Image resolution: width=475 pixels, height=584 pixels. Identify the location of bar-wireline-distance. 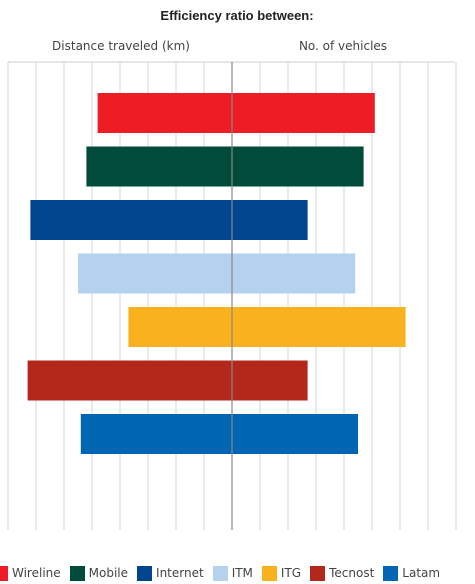
(164, 113).